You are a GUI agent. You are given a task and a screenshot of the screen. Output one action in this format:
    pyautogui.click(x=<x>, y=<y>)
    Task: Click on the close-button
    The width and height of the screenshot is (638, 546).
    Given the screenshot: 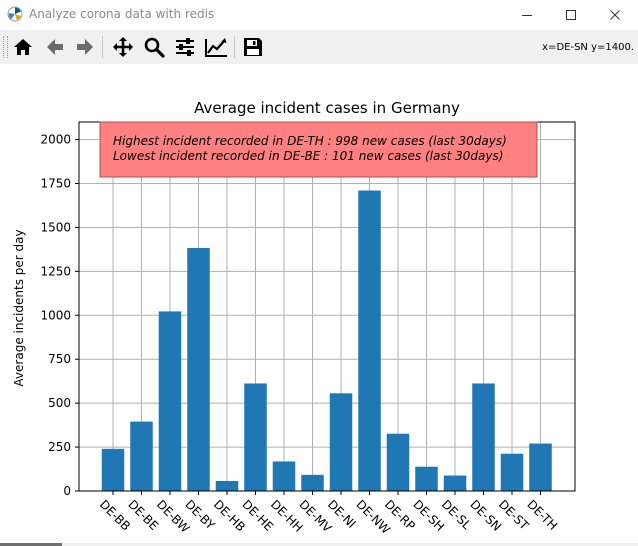 What is the action you would take?
    pyautogui.click(x=615, y=15)
    